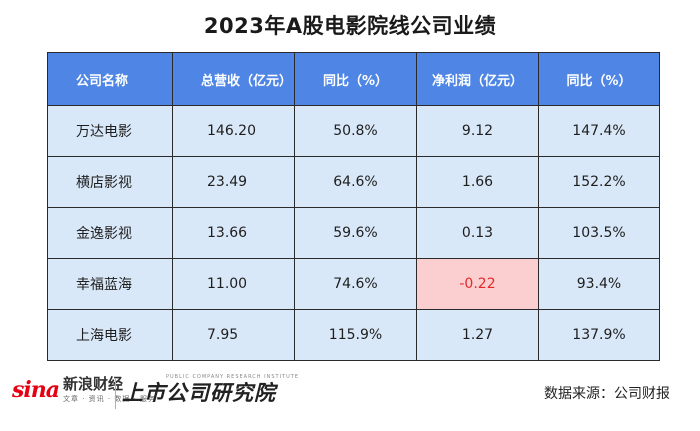  I want to click on company-name-cell: 万达电影, so click(110, 131).